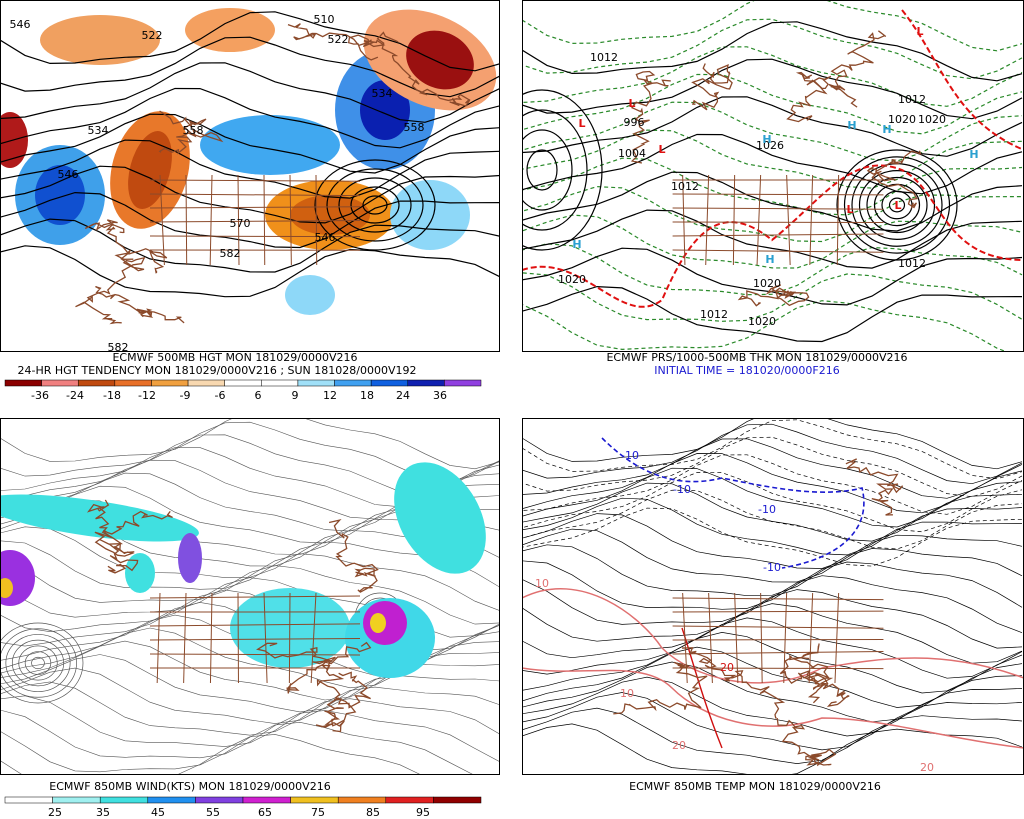 This screenshot has height=819, width=1024. Describe the element at coordinates (118, 347) in the screenshot. I see `contour-label: 582` at that location.